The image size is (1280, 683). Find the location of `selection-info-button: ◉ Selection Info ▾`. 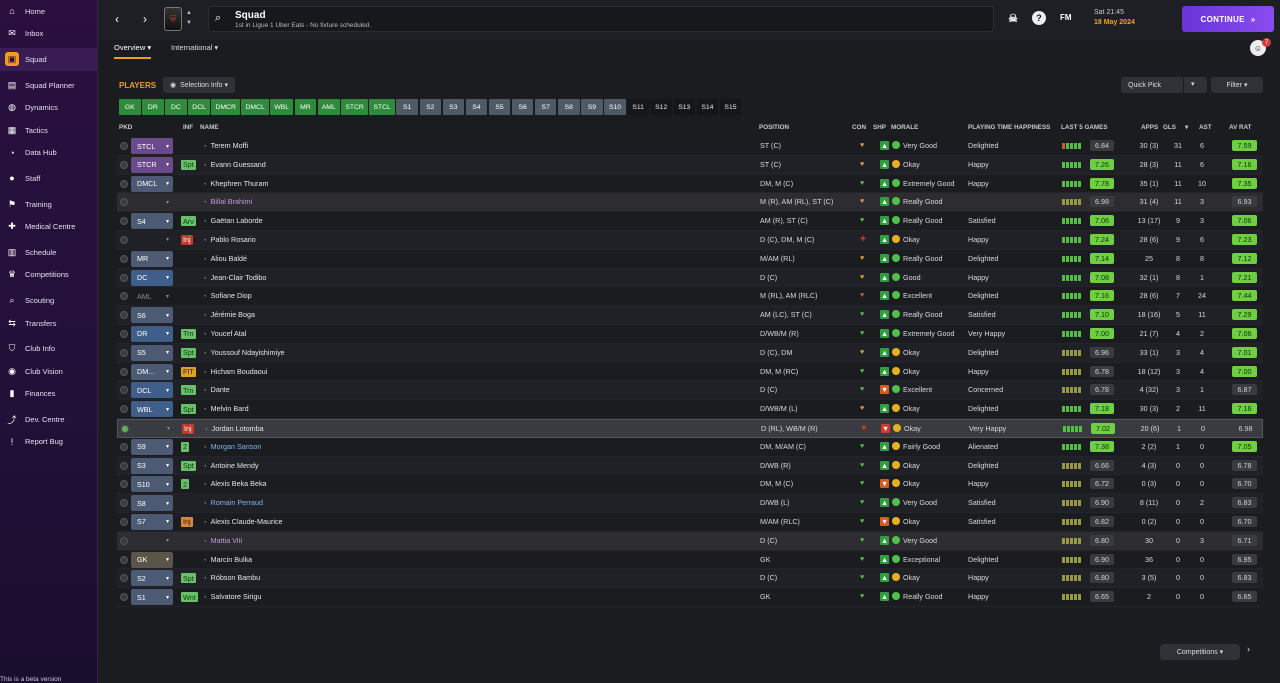

selection-info-button: ◉ Selection Info ▾ is located at coordinates (199, 85).